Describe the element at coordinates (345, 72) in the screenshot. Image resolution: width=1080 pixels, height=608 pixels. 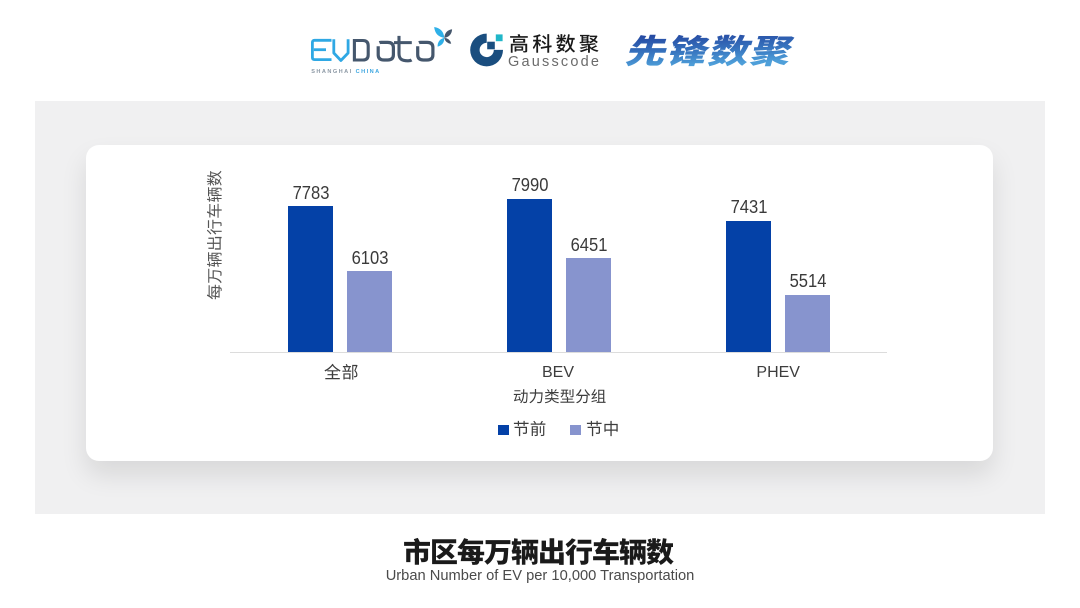
I see `svg-text: SHANGHAI CHINA` at that location.